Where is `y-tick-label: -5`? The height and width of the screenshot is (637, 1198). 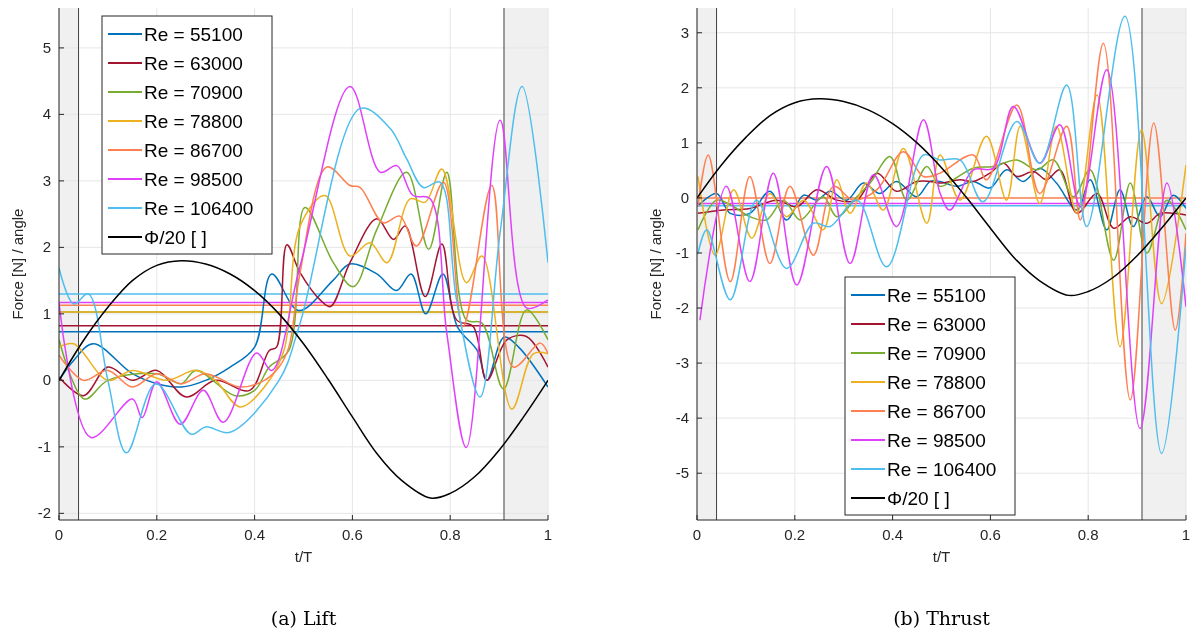
y-tick-label: -5 is located at coordinates (682, 473).